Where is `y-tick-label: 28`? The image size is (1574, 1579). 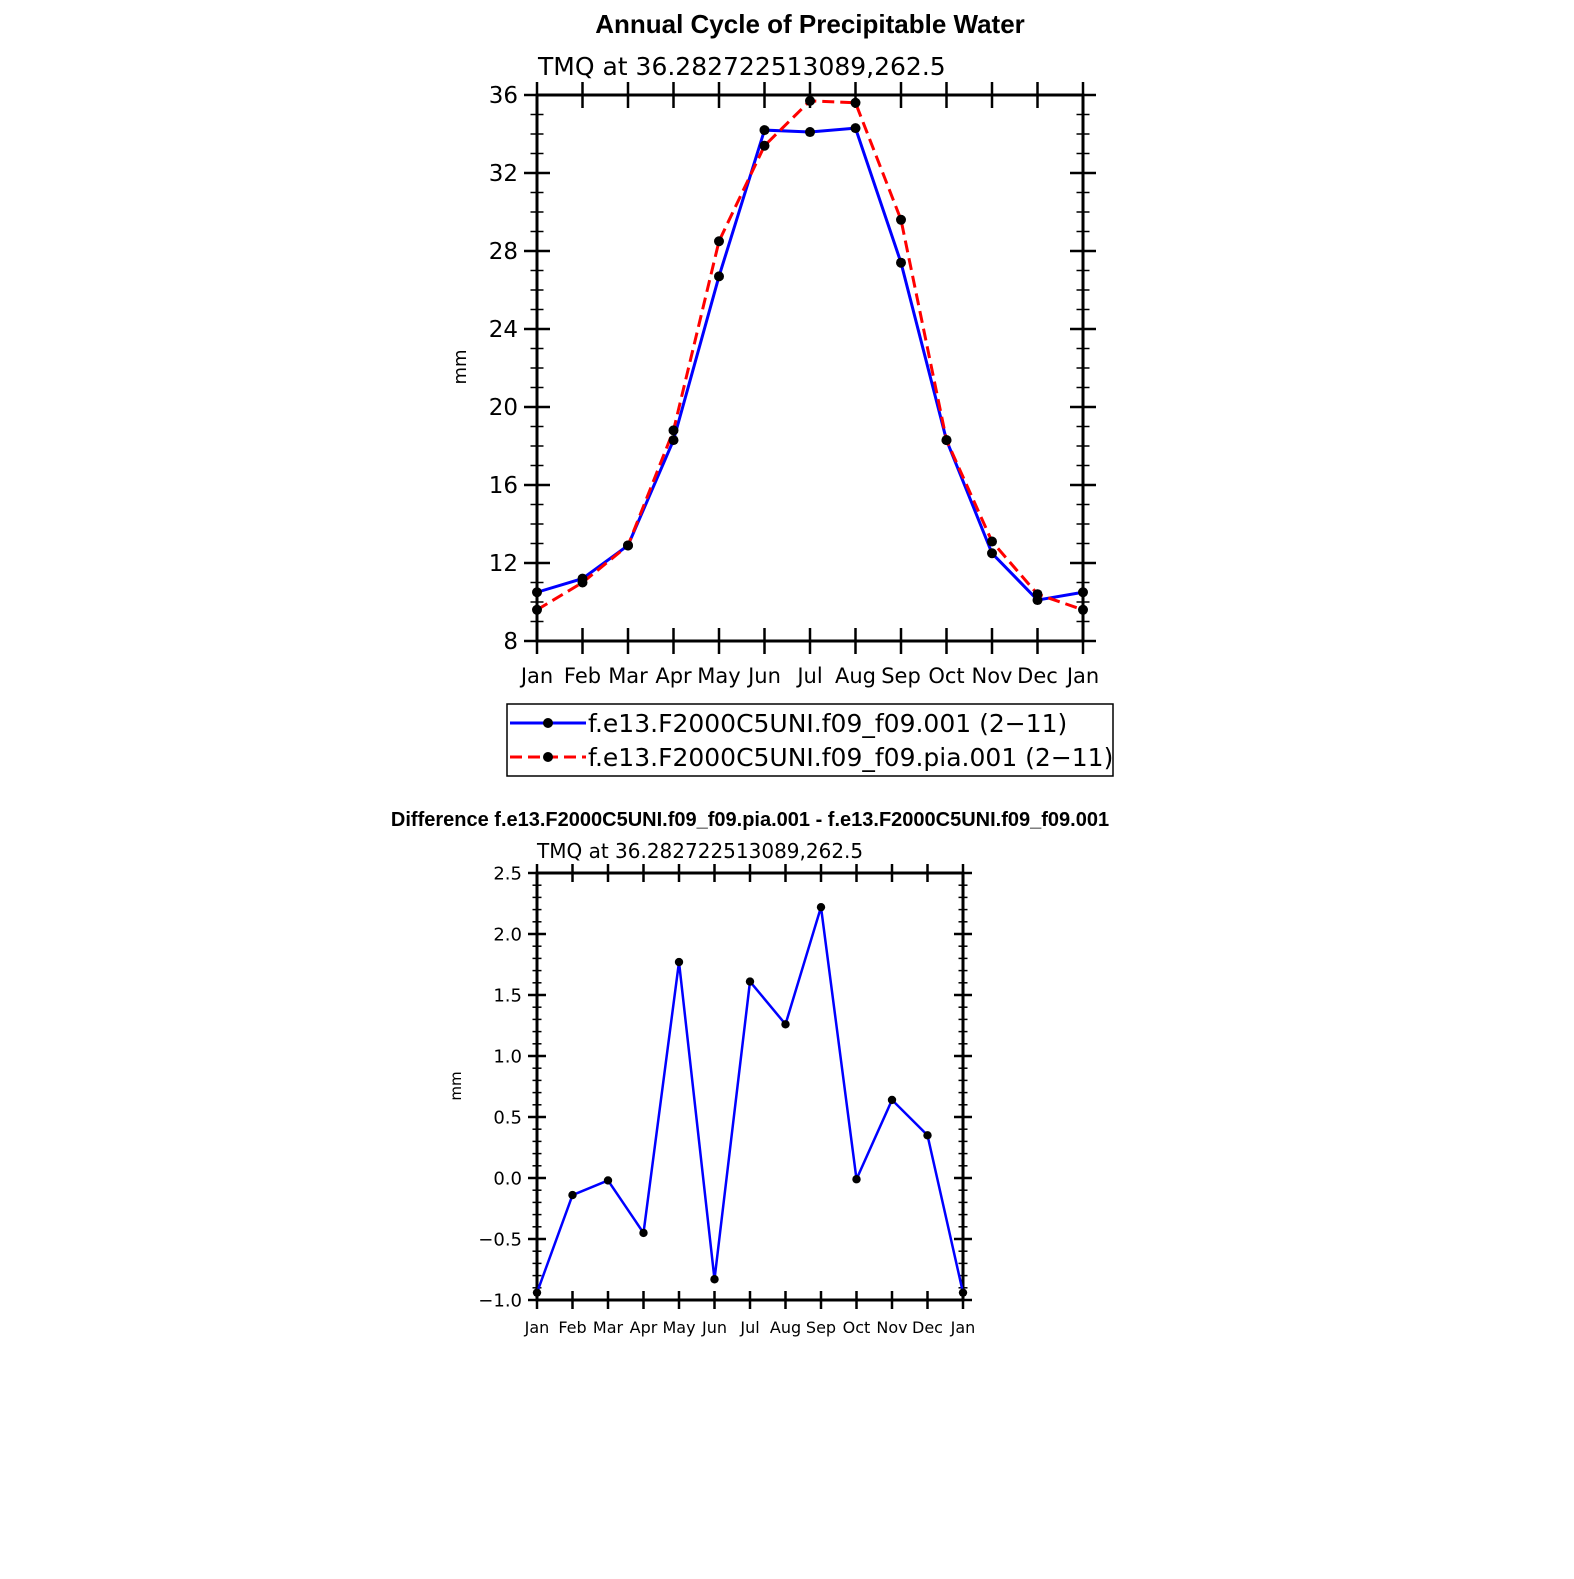 y-tick-label: 28 is located at coordinates (503, 252).